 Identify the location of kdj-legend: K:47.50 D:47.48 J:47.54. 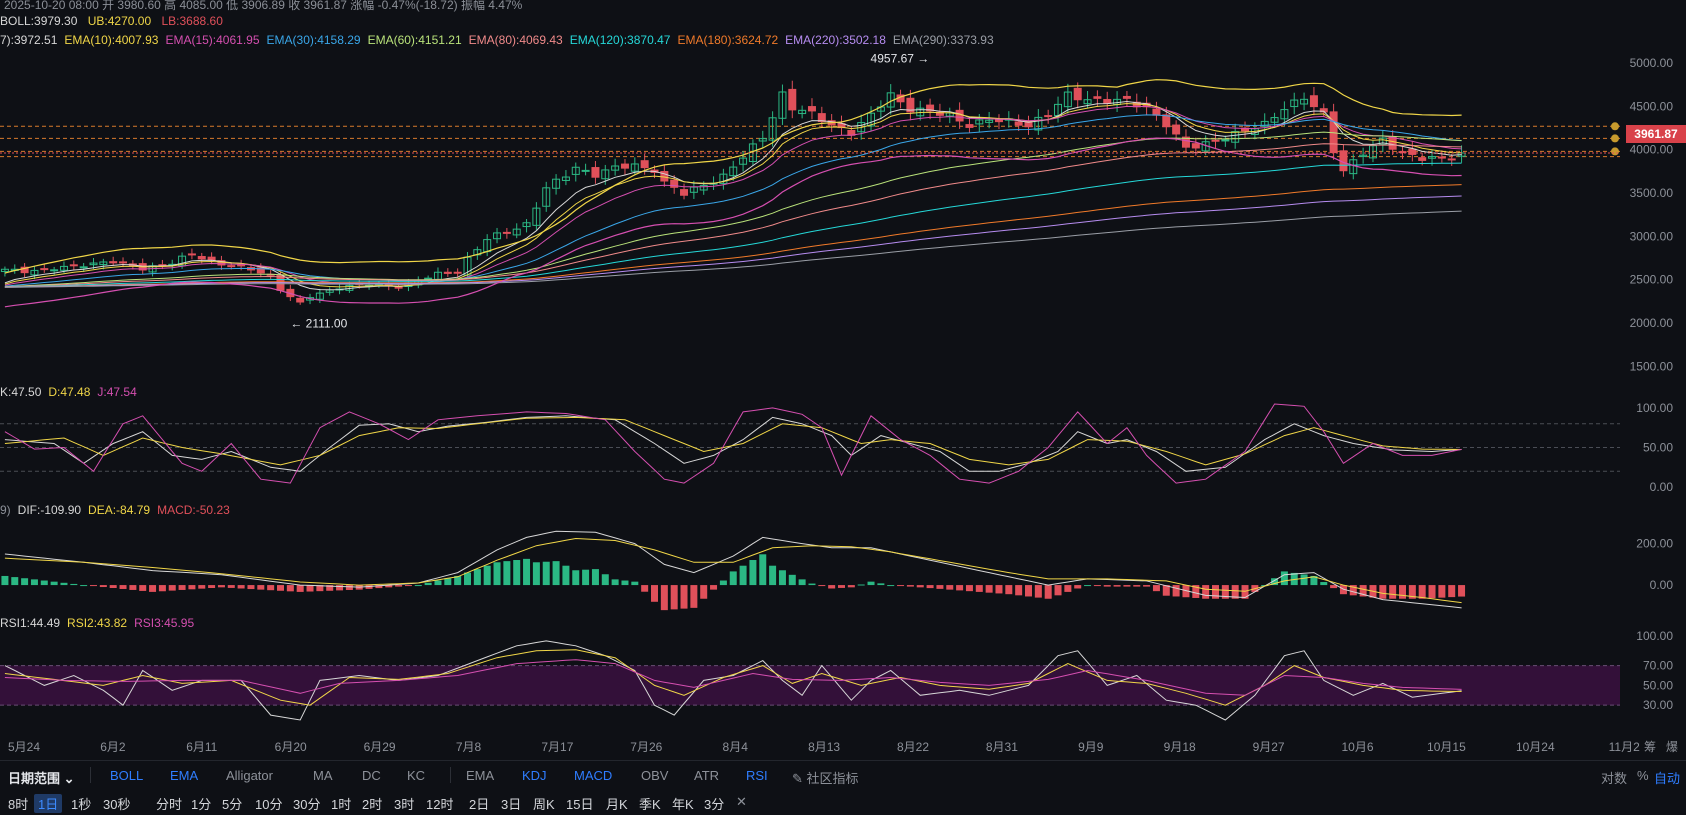
(72, 392).